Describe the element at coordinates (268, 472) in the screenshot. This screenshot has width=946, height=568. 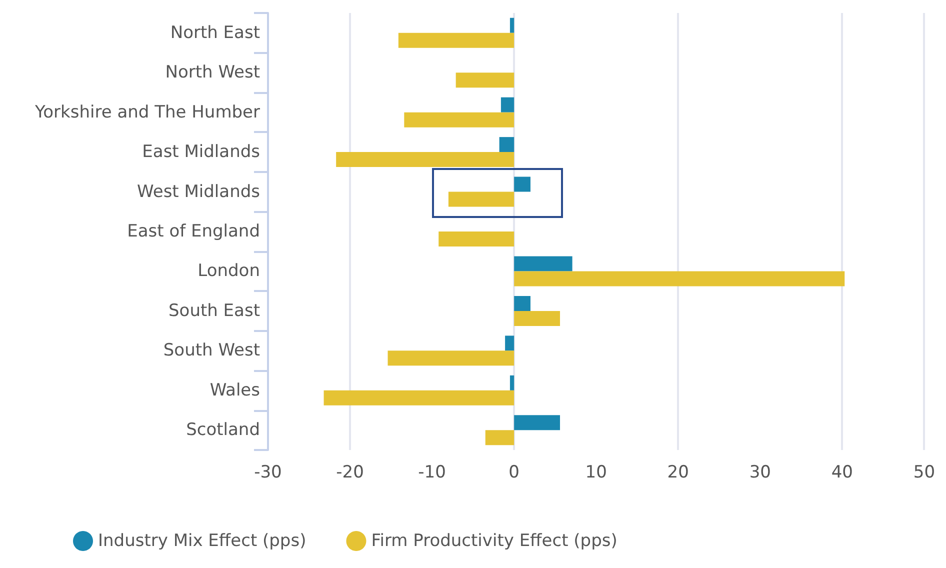
I see `x-tick-label: -30` at that location.